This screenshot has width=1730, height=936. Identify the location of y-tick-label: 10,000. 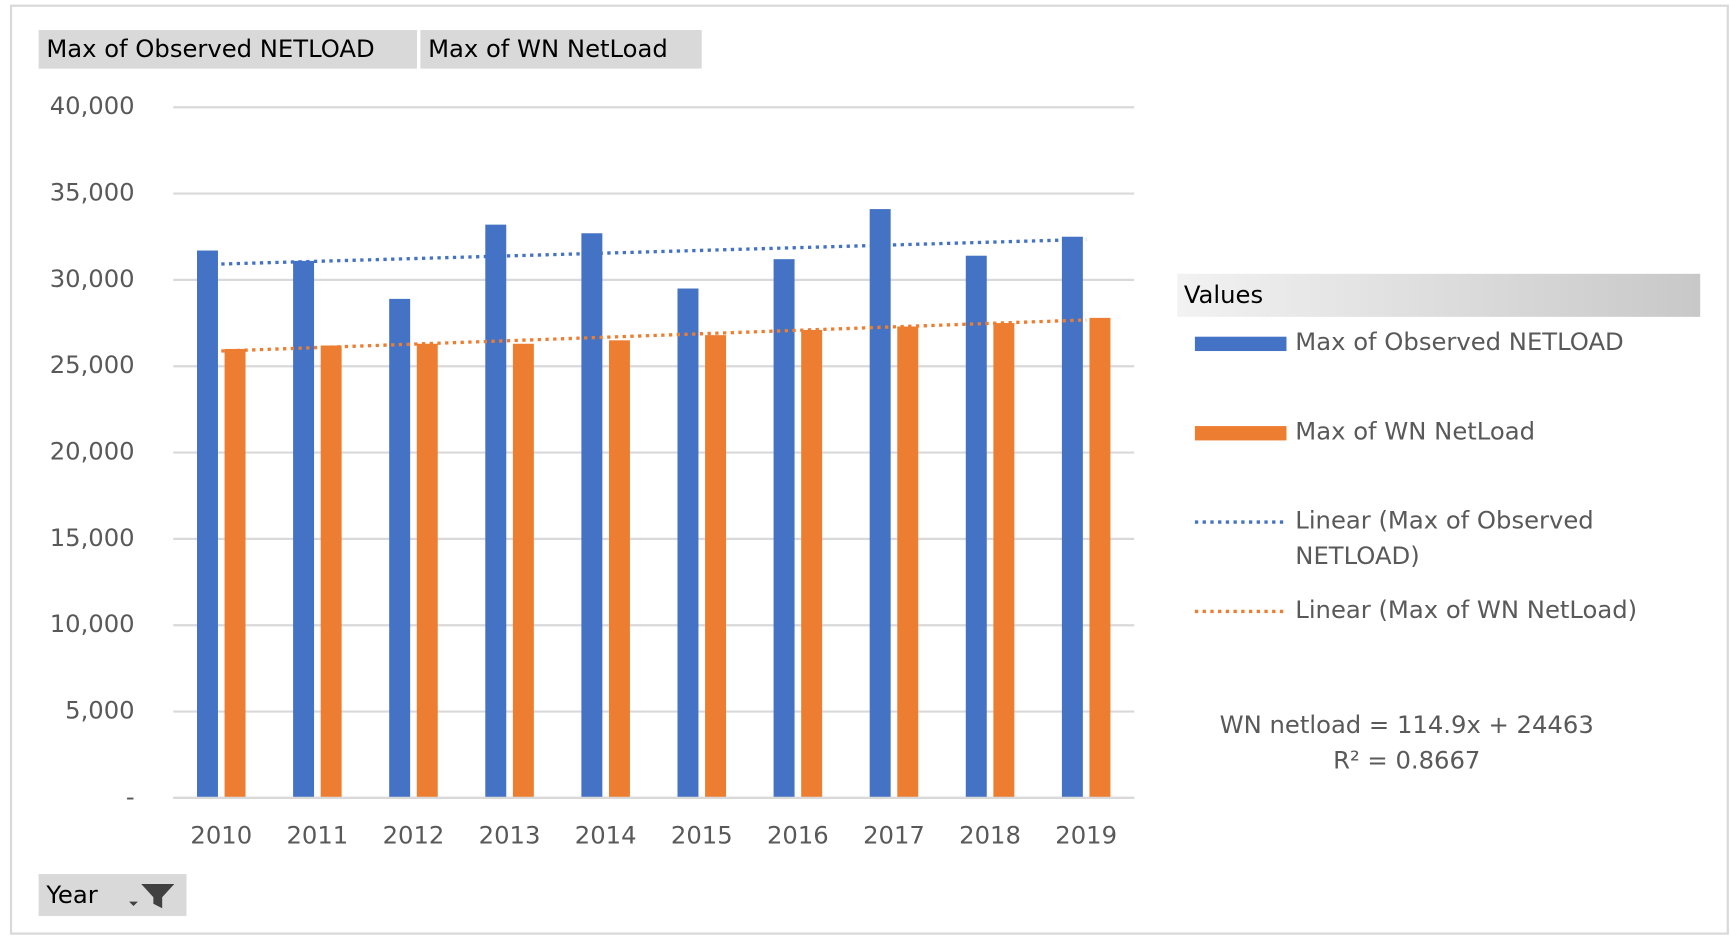
(92, 623).